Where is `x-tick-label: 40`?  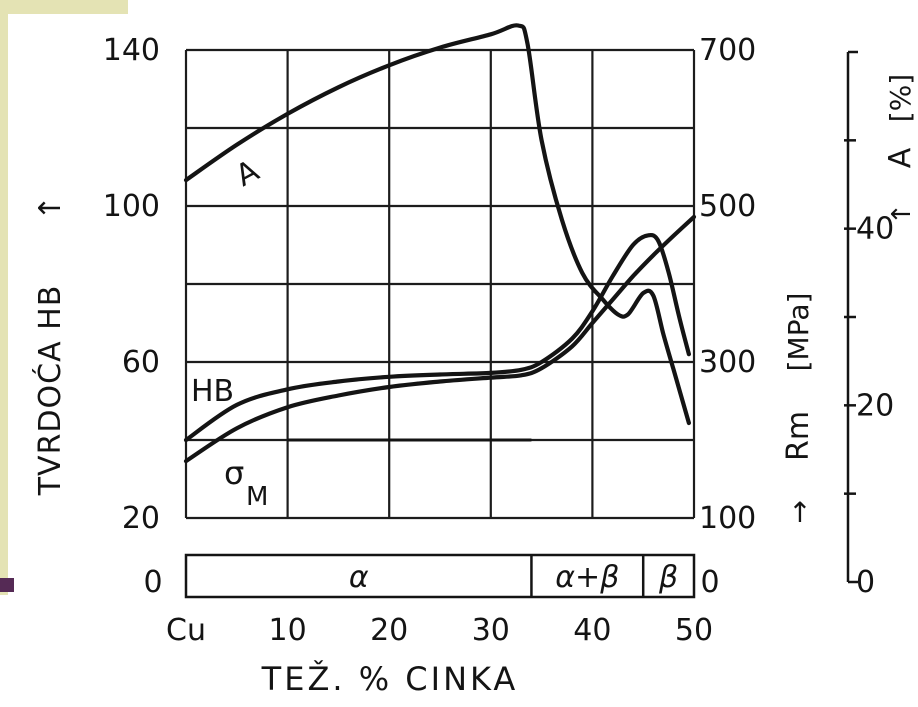 x-tick-label: 40 is located at coordinates (592, 630).